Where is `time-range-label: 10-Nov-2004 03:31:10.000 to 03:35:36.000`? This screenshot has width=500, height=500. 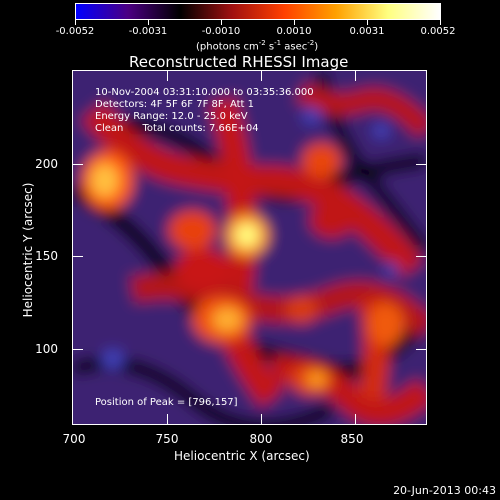
time-range-label: 10-Nov-2004 03:31:10.000 to 03:35:36.000 is located at coordinates (204, 92).